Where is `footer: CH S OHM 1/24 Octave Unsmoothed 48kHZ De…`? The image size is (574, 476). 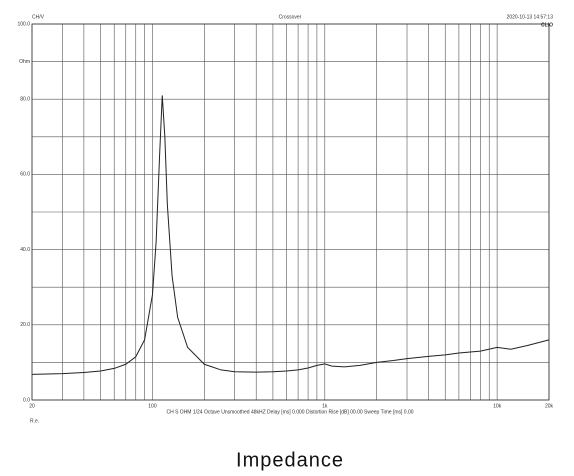
footer: CH S OHM 1/24 Octave Unsmoothed 48kHZ De… is located at coordinates (289, 412).